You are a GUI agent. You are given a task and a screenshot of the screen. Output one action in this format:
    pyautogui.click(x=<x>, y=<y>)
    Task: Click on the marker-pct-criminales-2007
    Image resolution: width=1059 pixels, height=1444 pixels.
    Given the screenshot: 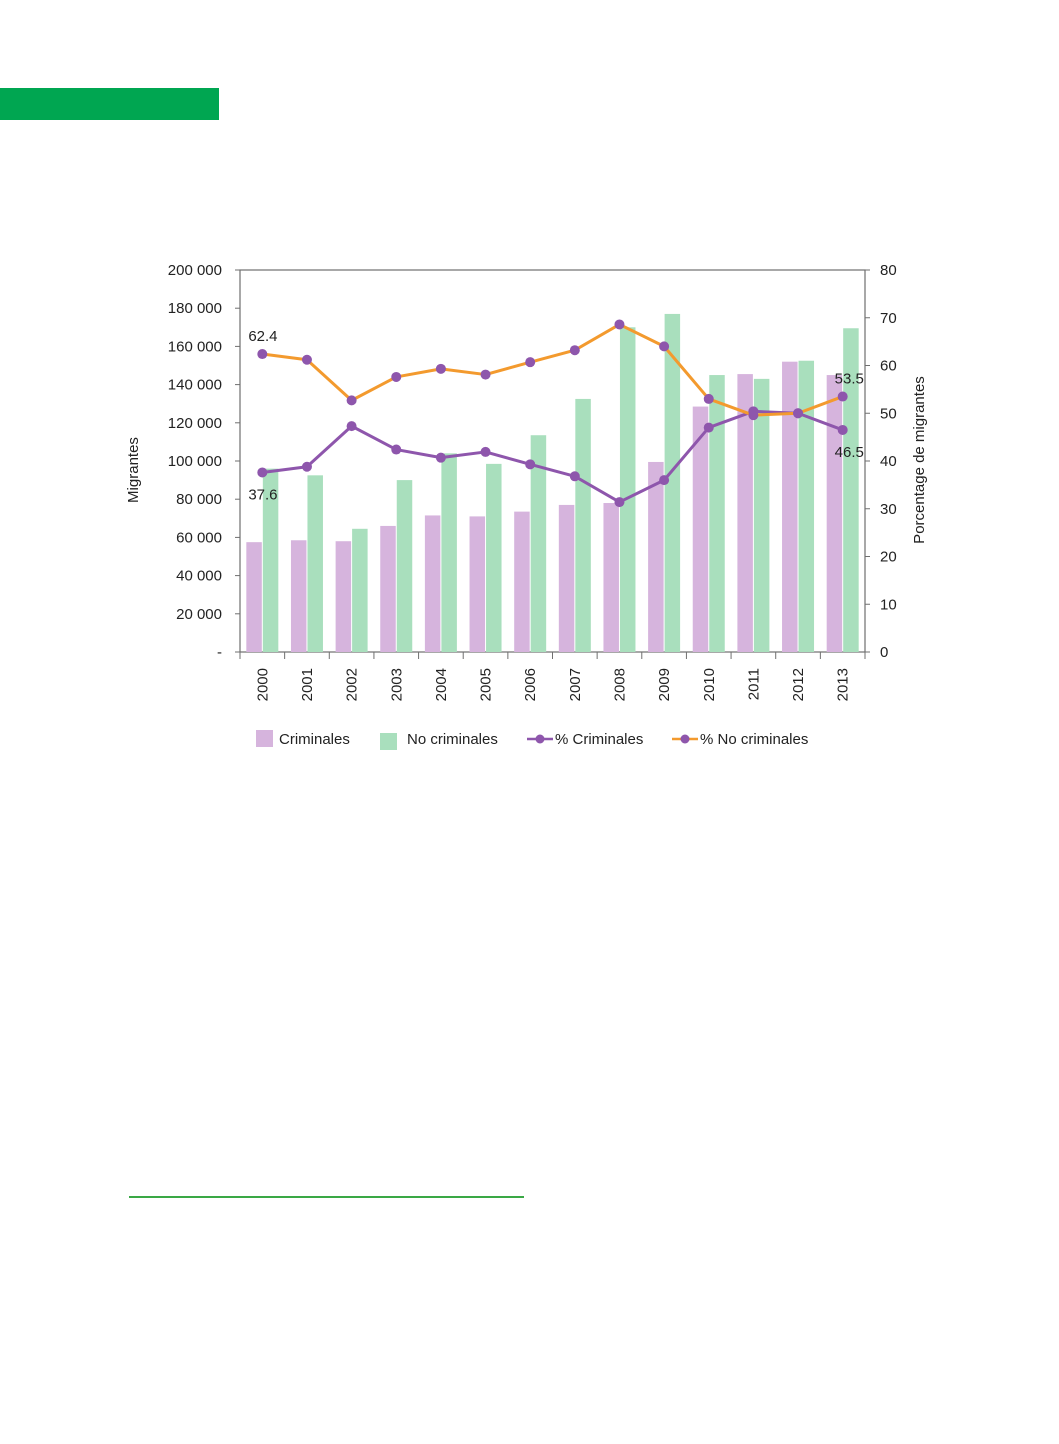 What is the action you would take?
    pyautogui.click(x=574, y=476)
    